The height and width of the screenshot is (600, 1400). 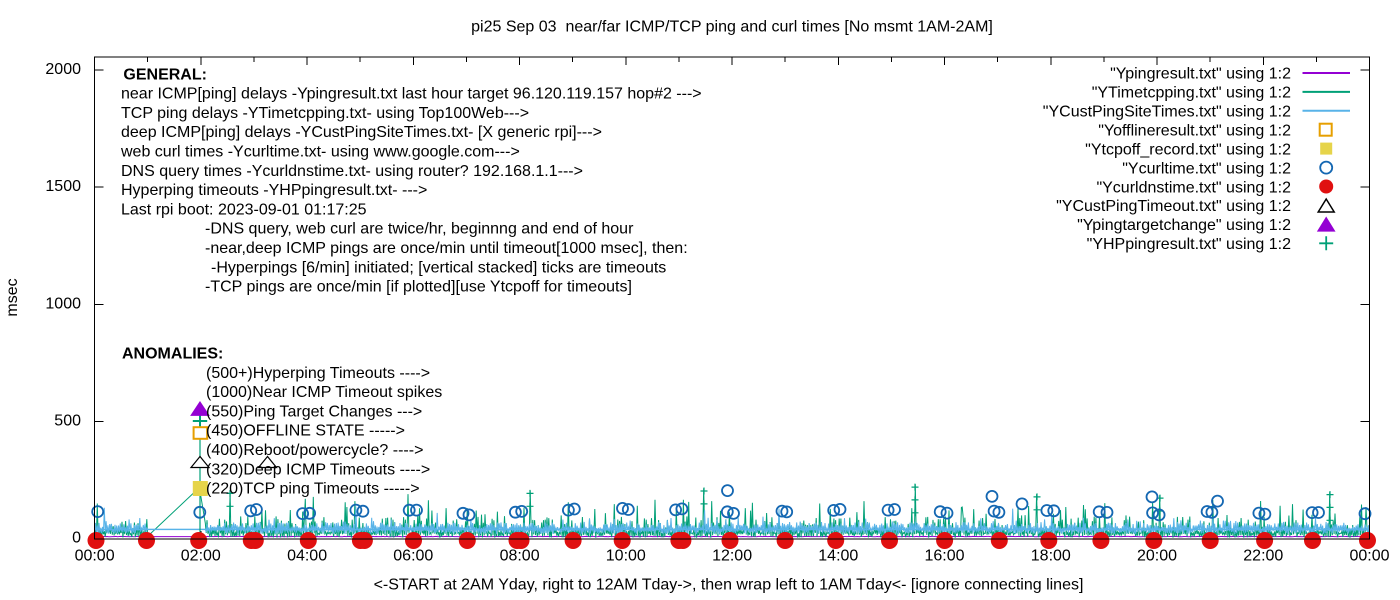 What do you see at coordinates (201, 556) in the screenshot?
I see `svg-text: 02:00` at bounding box center [201, 556].